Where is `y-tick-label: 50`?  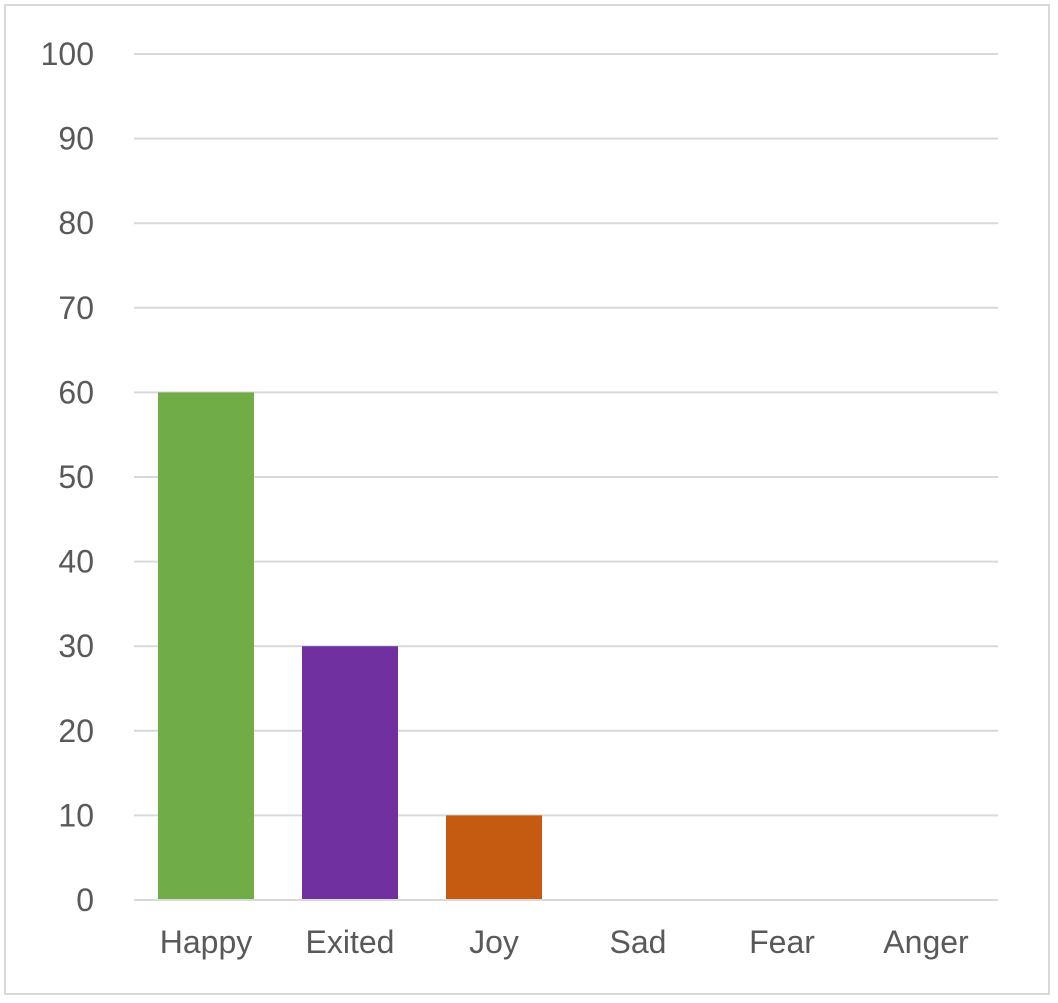 y-tick-label: 50 is located at coordinates (76, 477).